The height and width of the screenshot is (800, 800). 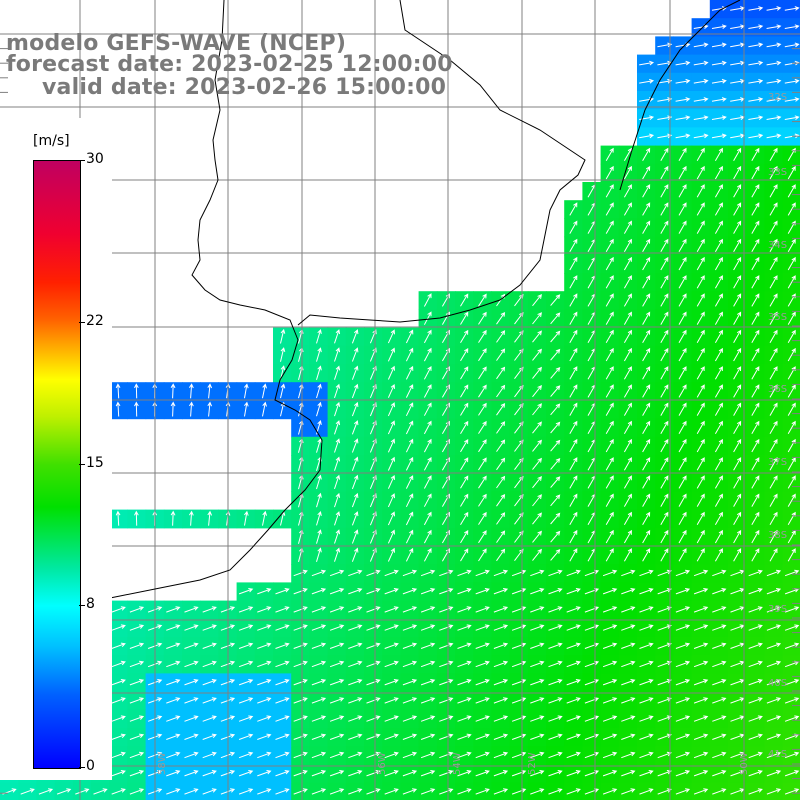 I want to click on lat-label: 32S, so click(x=777, y=97).